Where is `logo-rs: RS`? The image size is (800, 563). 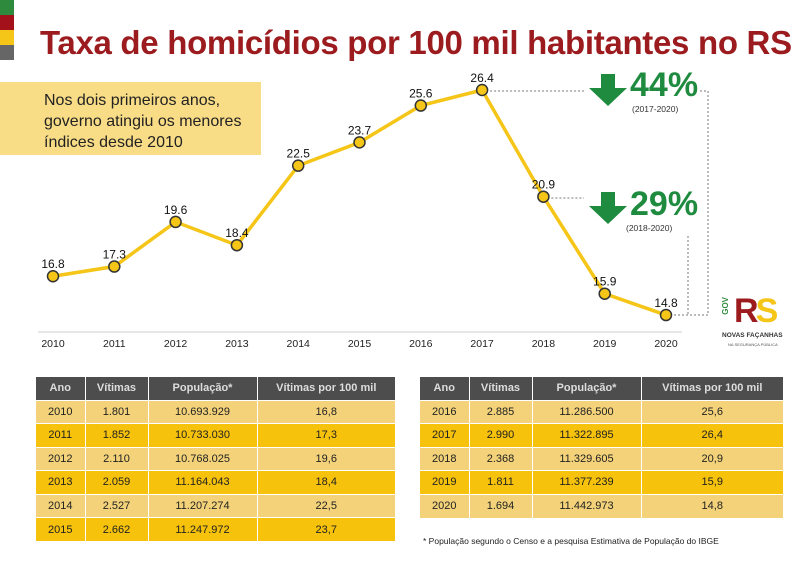
logo-rs: RS is located at coordinates (756, 311).